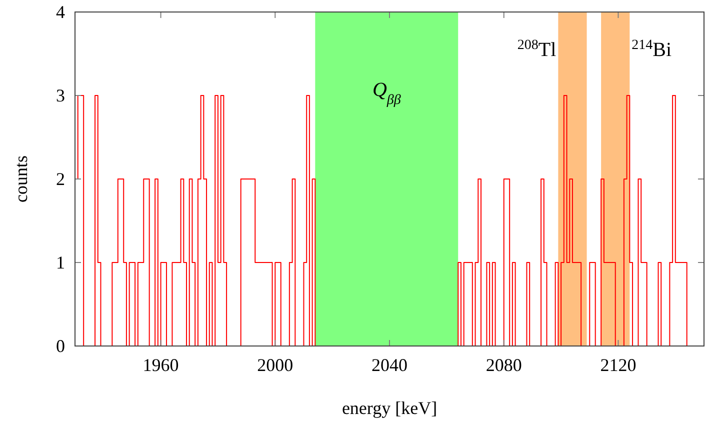 The height and width of the screenshot is (427, 707). What do you see at coordinates (160, 365) in the screenshot?
I see `x-tick-label: 1960` at bounding box center [160, 365].